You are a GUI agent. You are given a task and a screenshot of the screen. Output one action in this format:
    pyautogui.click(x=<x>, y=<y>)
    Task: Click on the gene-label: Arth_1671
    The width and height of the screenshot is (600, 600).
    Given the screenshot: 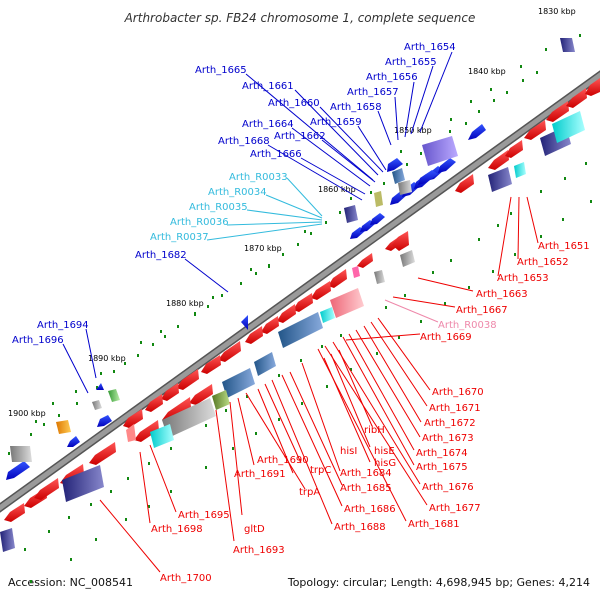 What is the action you would take?
    pyautogui.click(x=455, y=408)
    